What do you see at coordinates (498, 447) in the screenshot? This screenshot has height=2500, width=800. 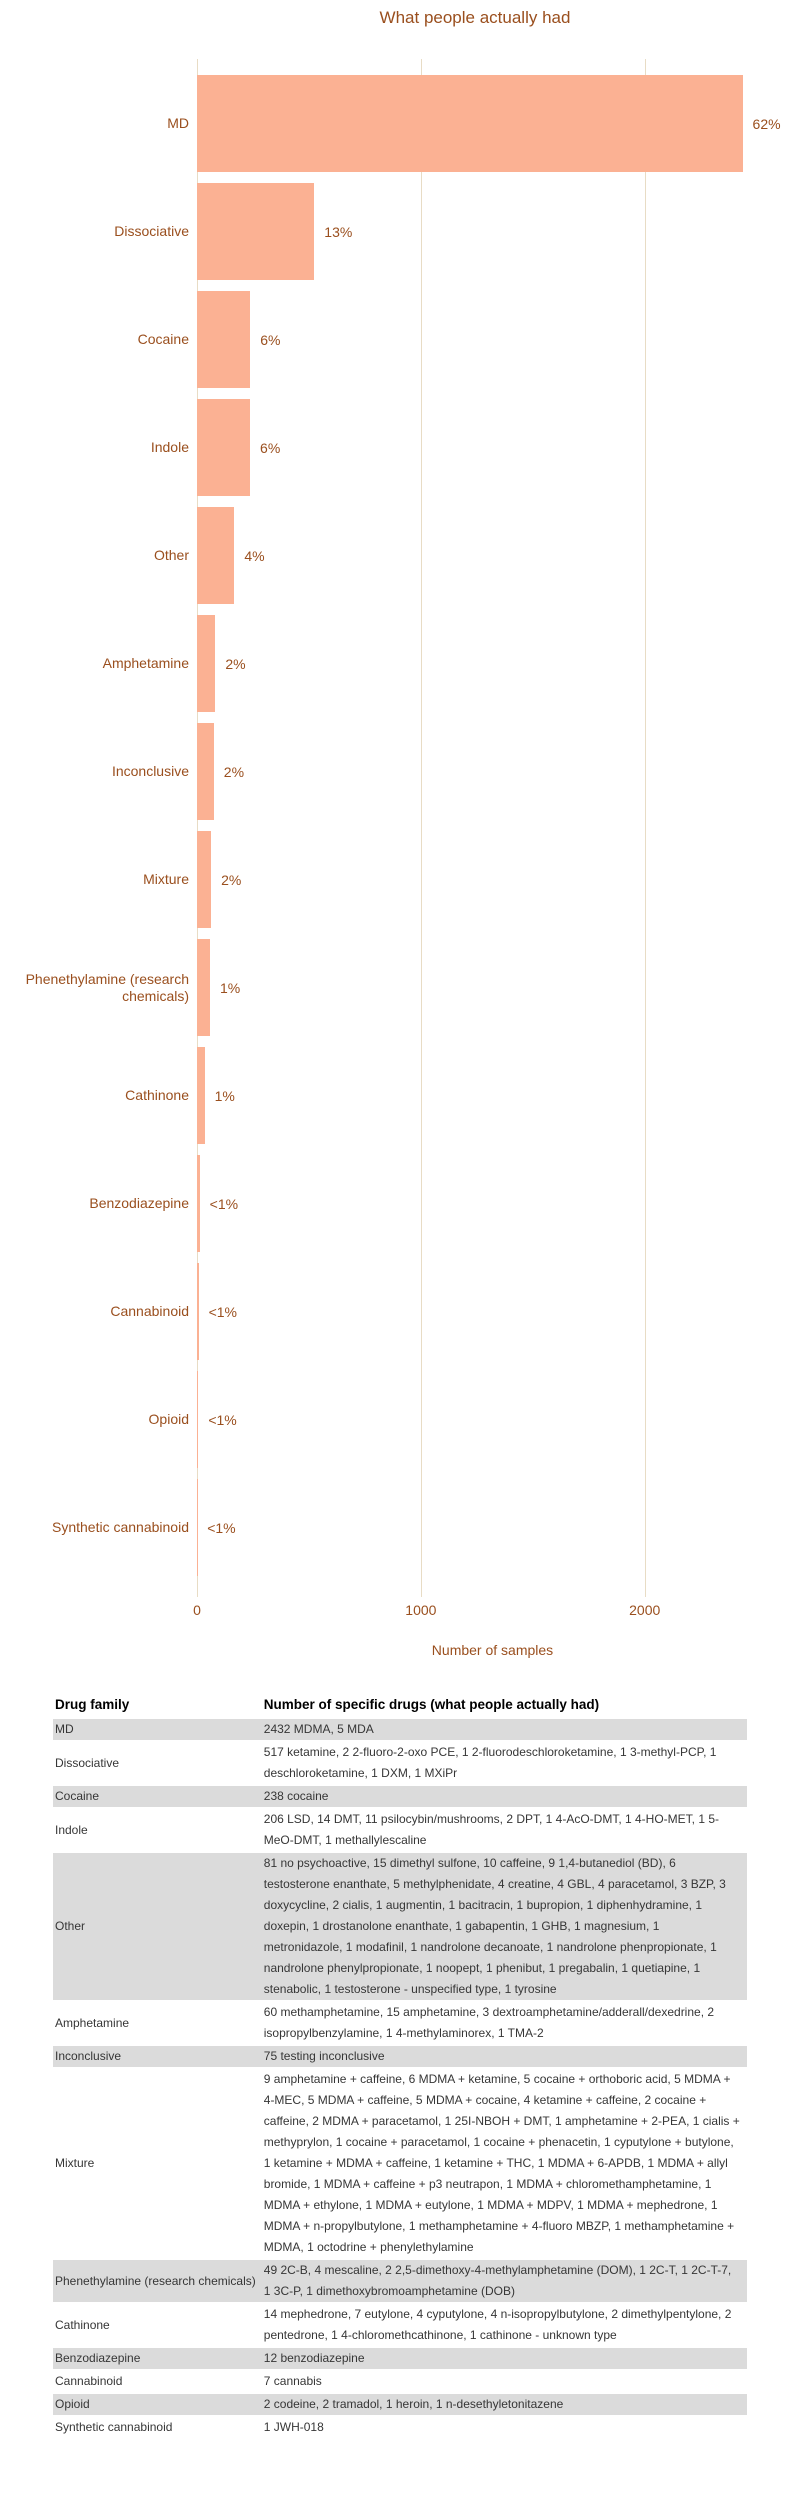 I see `bar-zone: 6%` at bounding box center [498, 447].